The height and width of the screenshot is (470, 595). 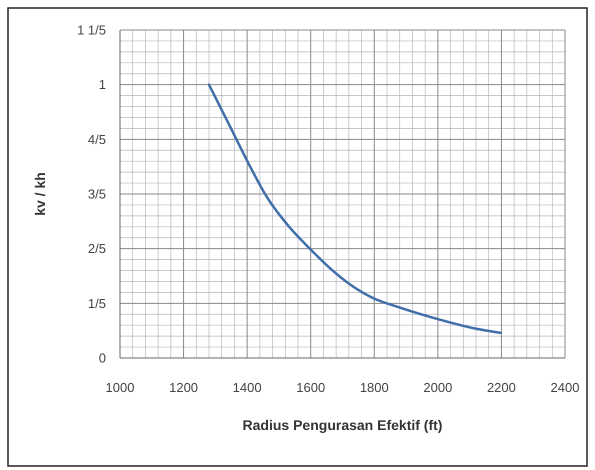 What do you see at coordinates (102, 358) in the screenshot?
I see `y-tick-label: 0` at bounding box center [102, 358].